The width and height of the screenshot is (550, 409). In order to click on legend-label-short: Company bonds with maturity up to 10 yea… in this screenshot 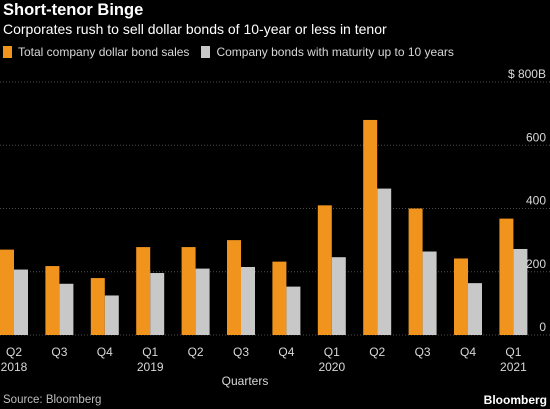, I will do `click(335, 52)`.